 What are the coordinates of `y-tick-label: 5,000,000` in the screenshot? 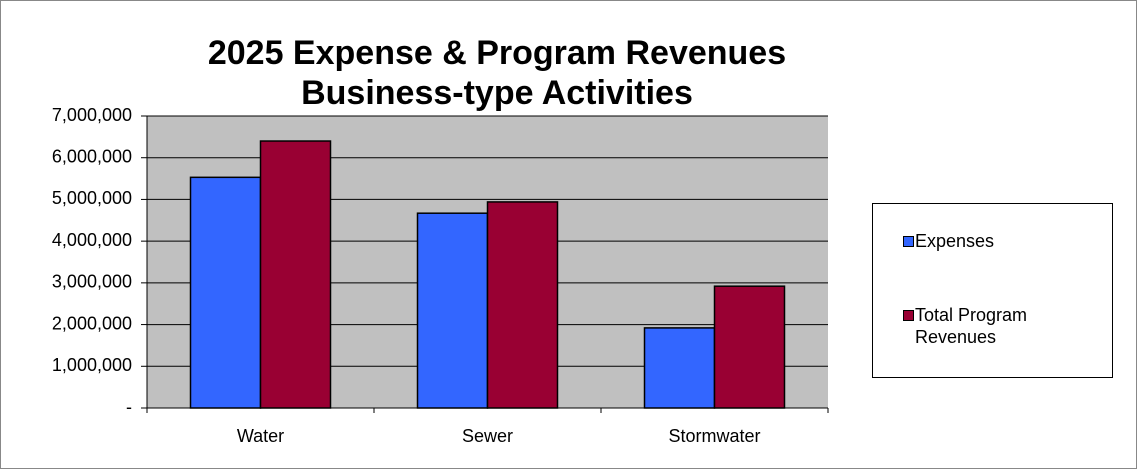 It's located at (92, 198).